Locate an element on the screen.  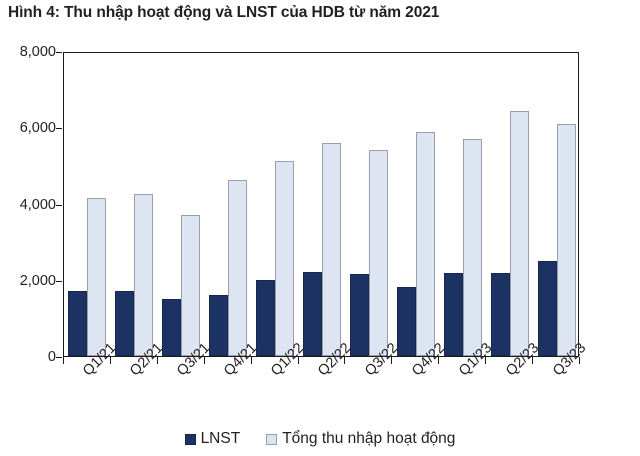
chart-legend: LNST Tổng thu nhập hoạt động is located at coordinates (320, 439).